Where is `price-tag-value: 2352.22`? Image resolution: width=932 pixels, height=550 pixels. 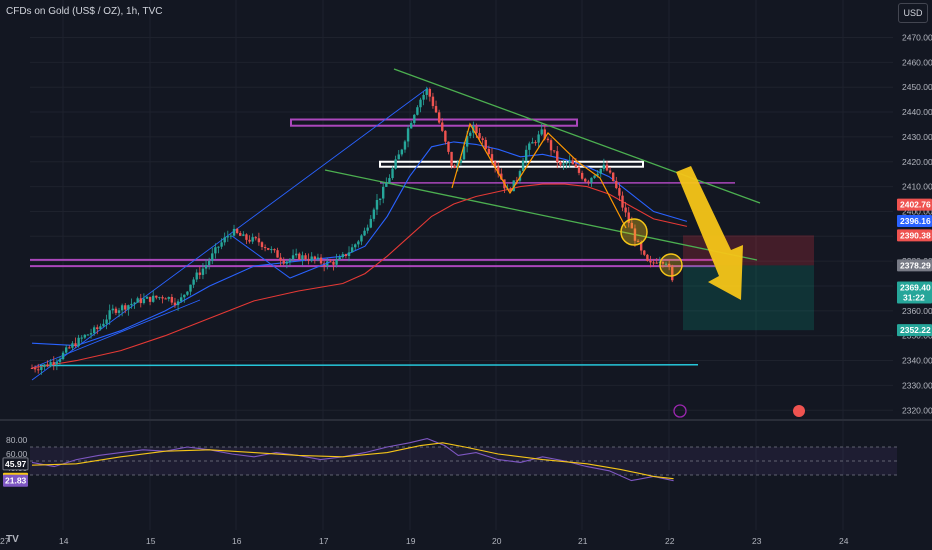
price-tag-value: 2352.22 is located at coordinates (915, 330).